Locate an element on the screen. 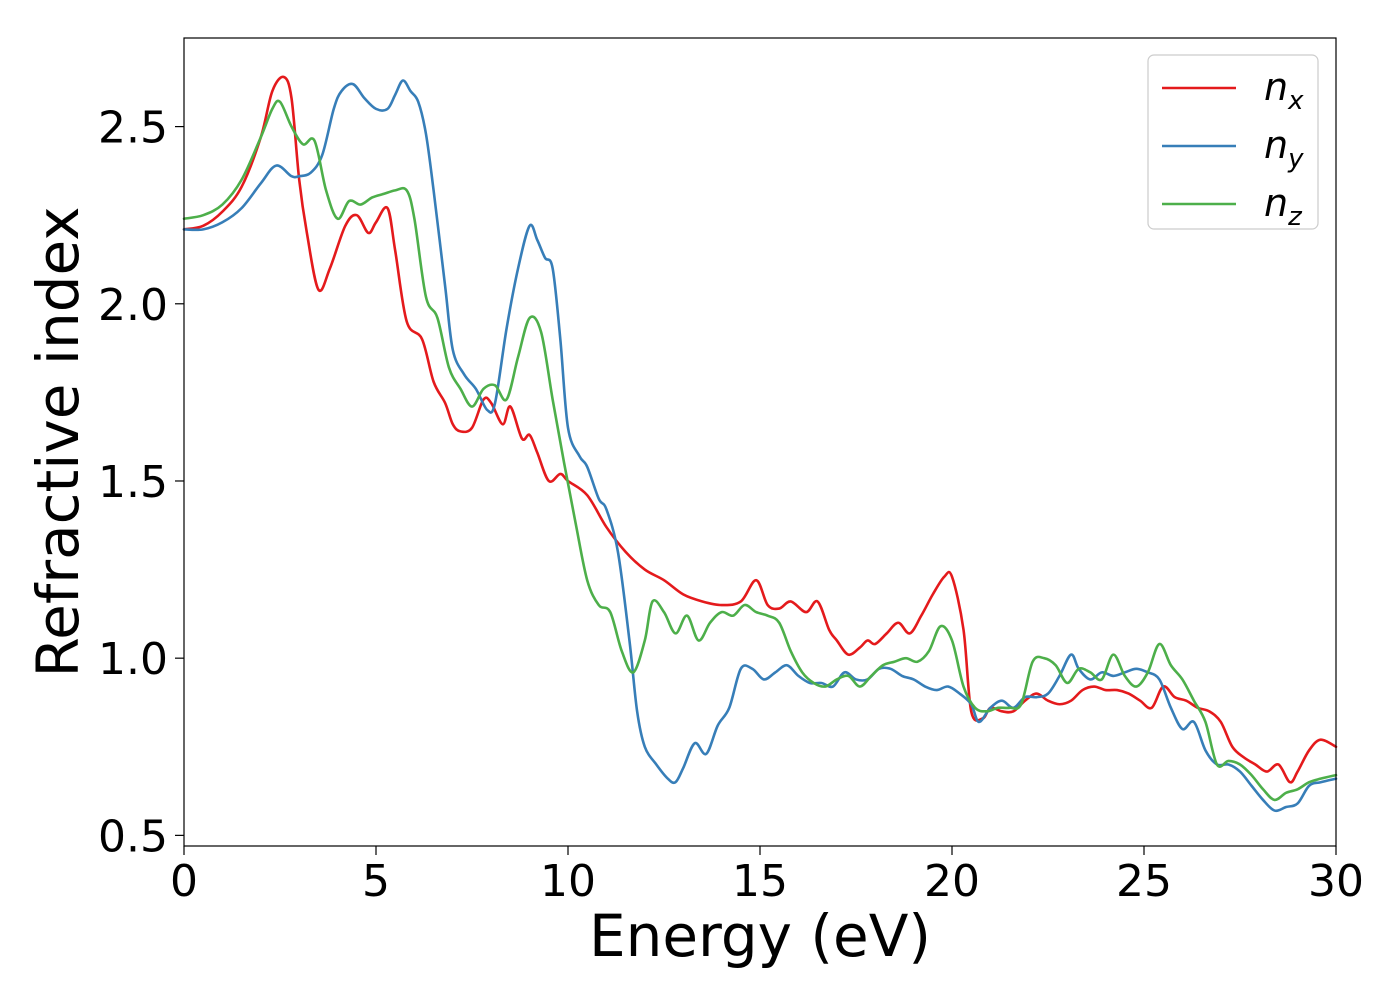 The width and height of the screenshot is (1400, 1000). y-tick-label: 2.5 is located at coordinates (133, 128).